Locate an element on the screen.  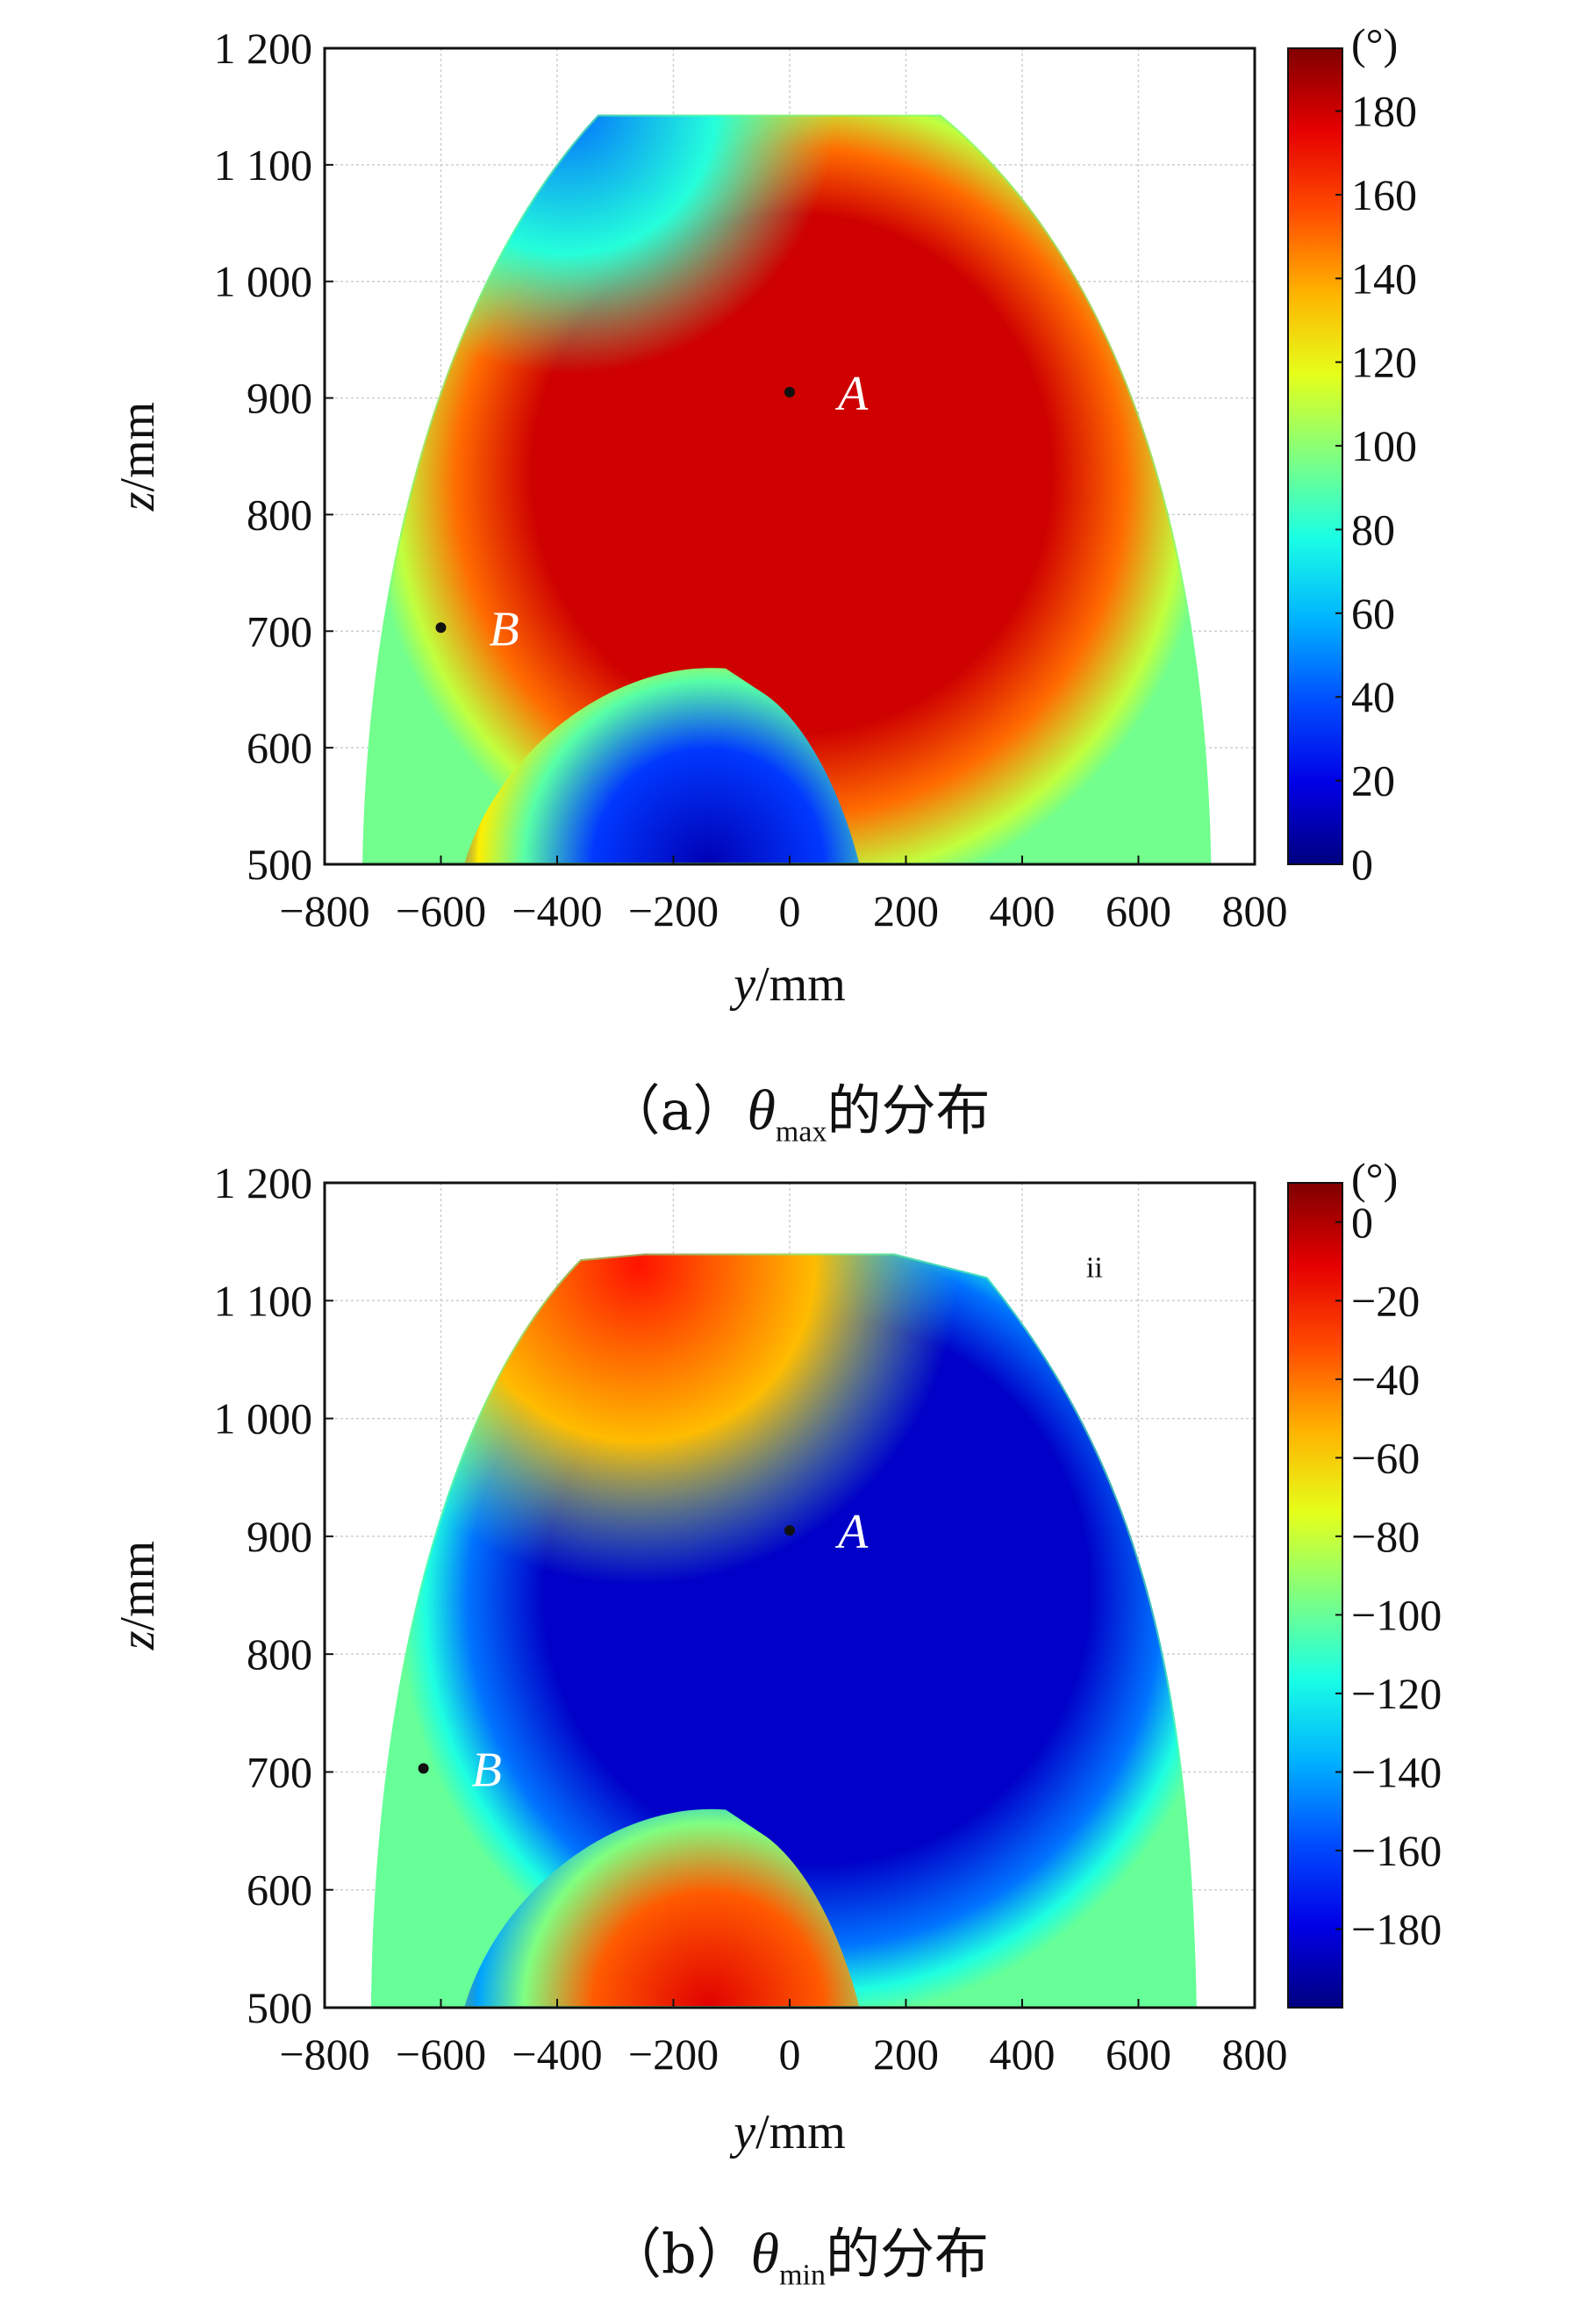
annotation-label: ii is located at coordinates (1094, 1267).